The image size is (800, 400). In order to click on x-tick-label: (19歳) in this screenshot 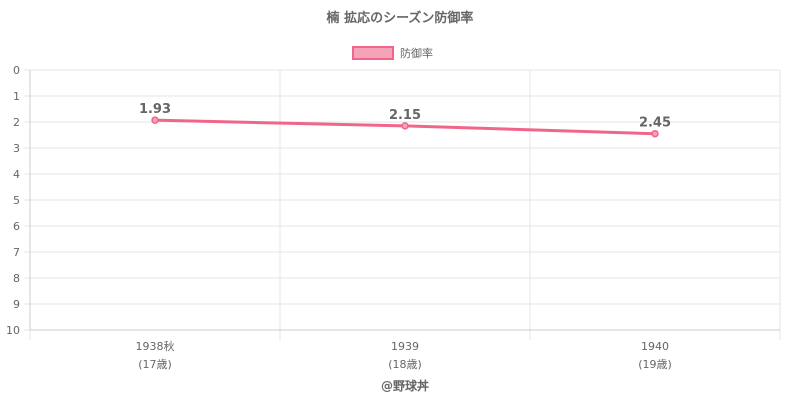, I will do `click(655, 364)`.